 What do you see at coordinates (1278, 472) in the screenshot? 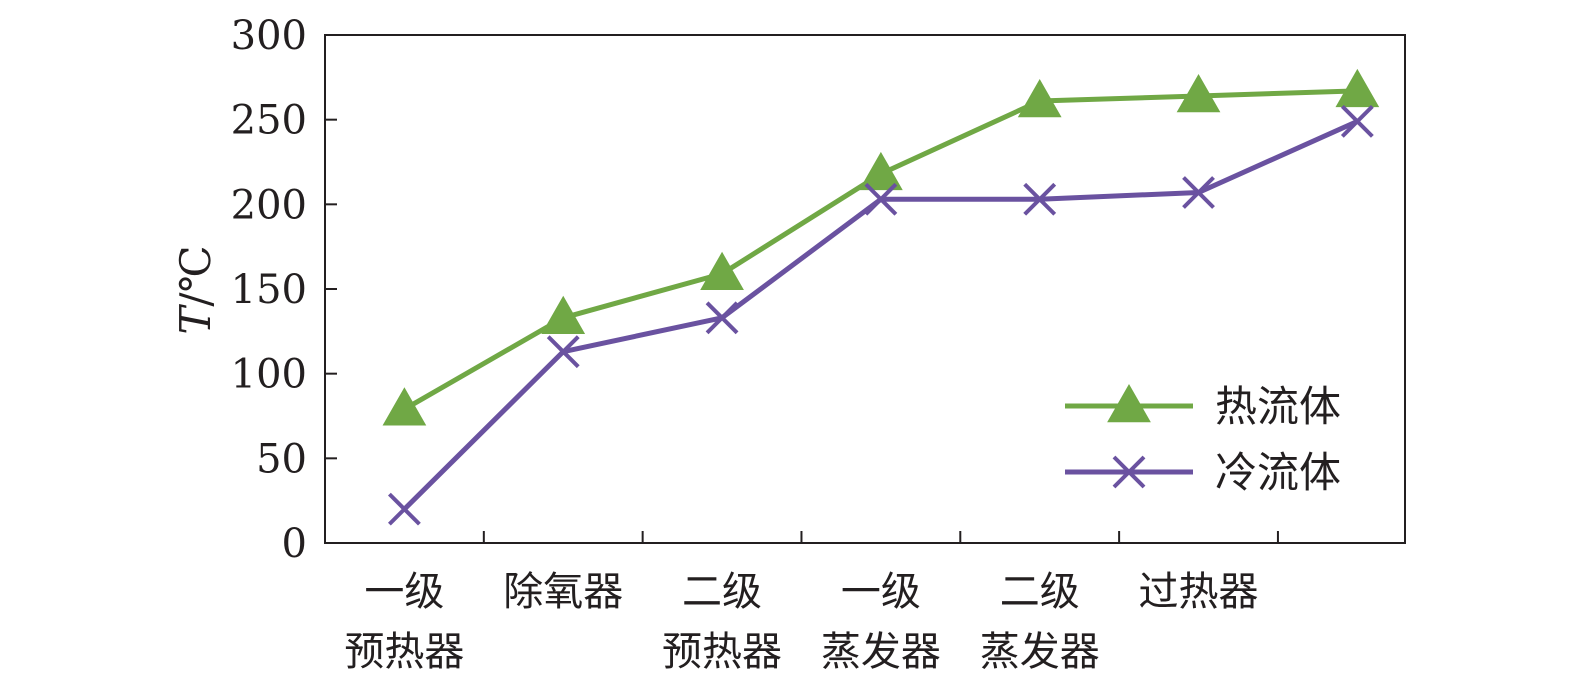
I see `legend-label: 冷流体` at bounding box center [1278, 472].